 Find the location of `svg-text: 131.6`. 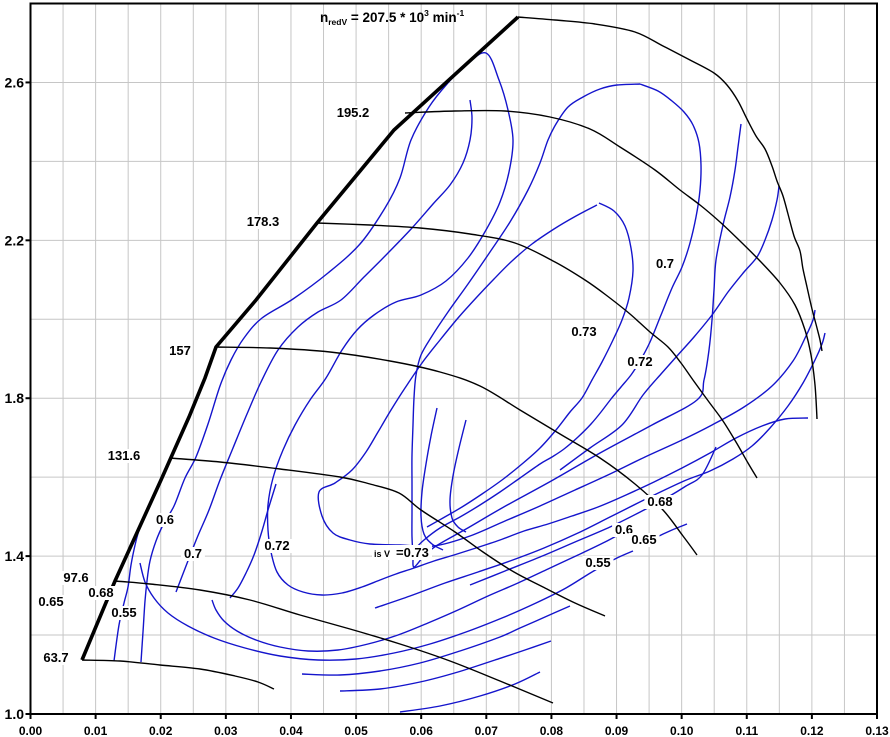

svg-text: 131.6 is located at coordinates (124, 455).